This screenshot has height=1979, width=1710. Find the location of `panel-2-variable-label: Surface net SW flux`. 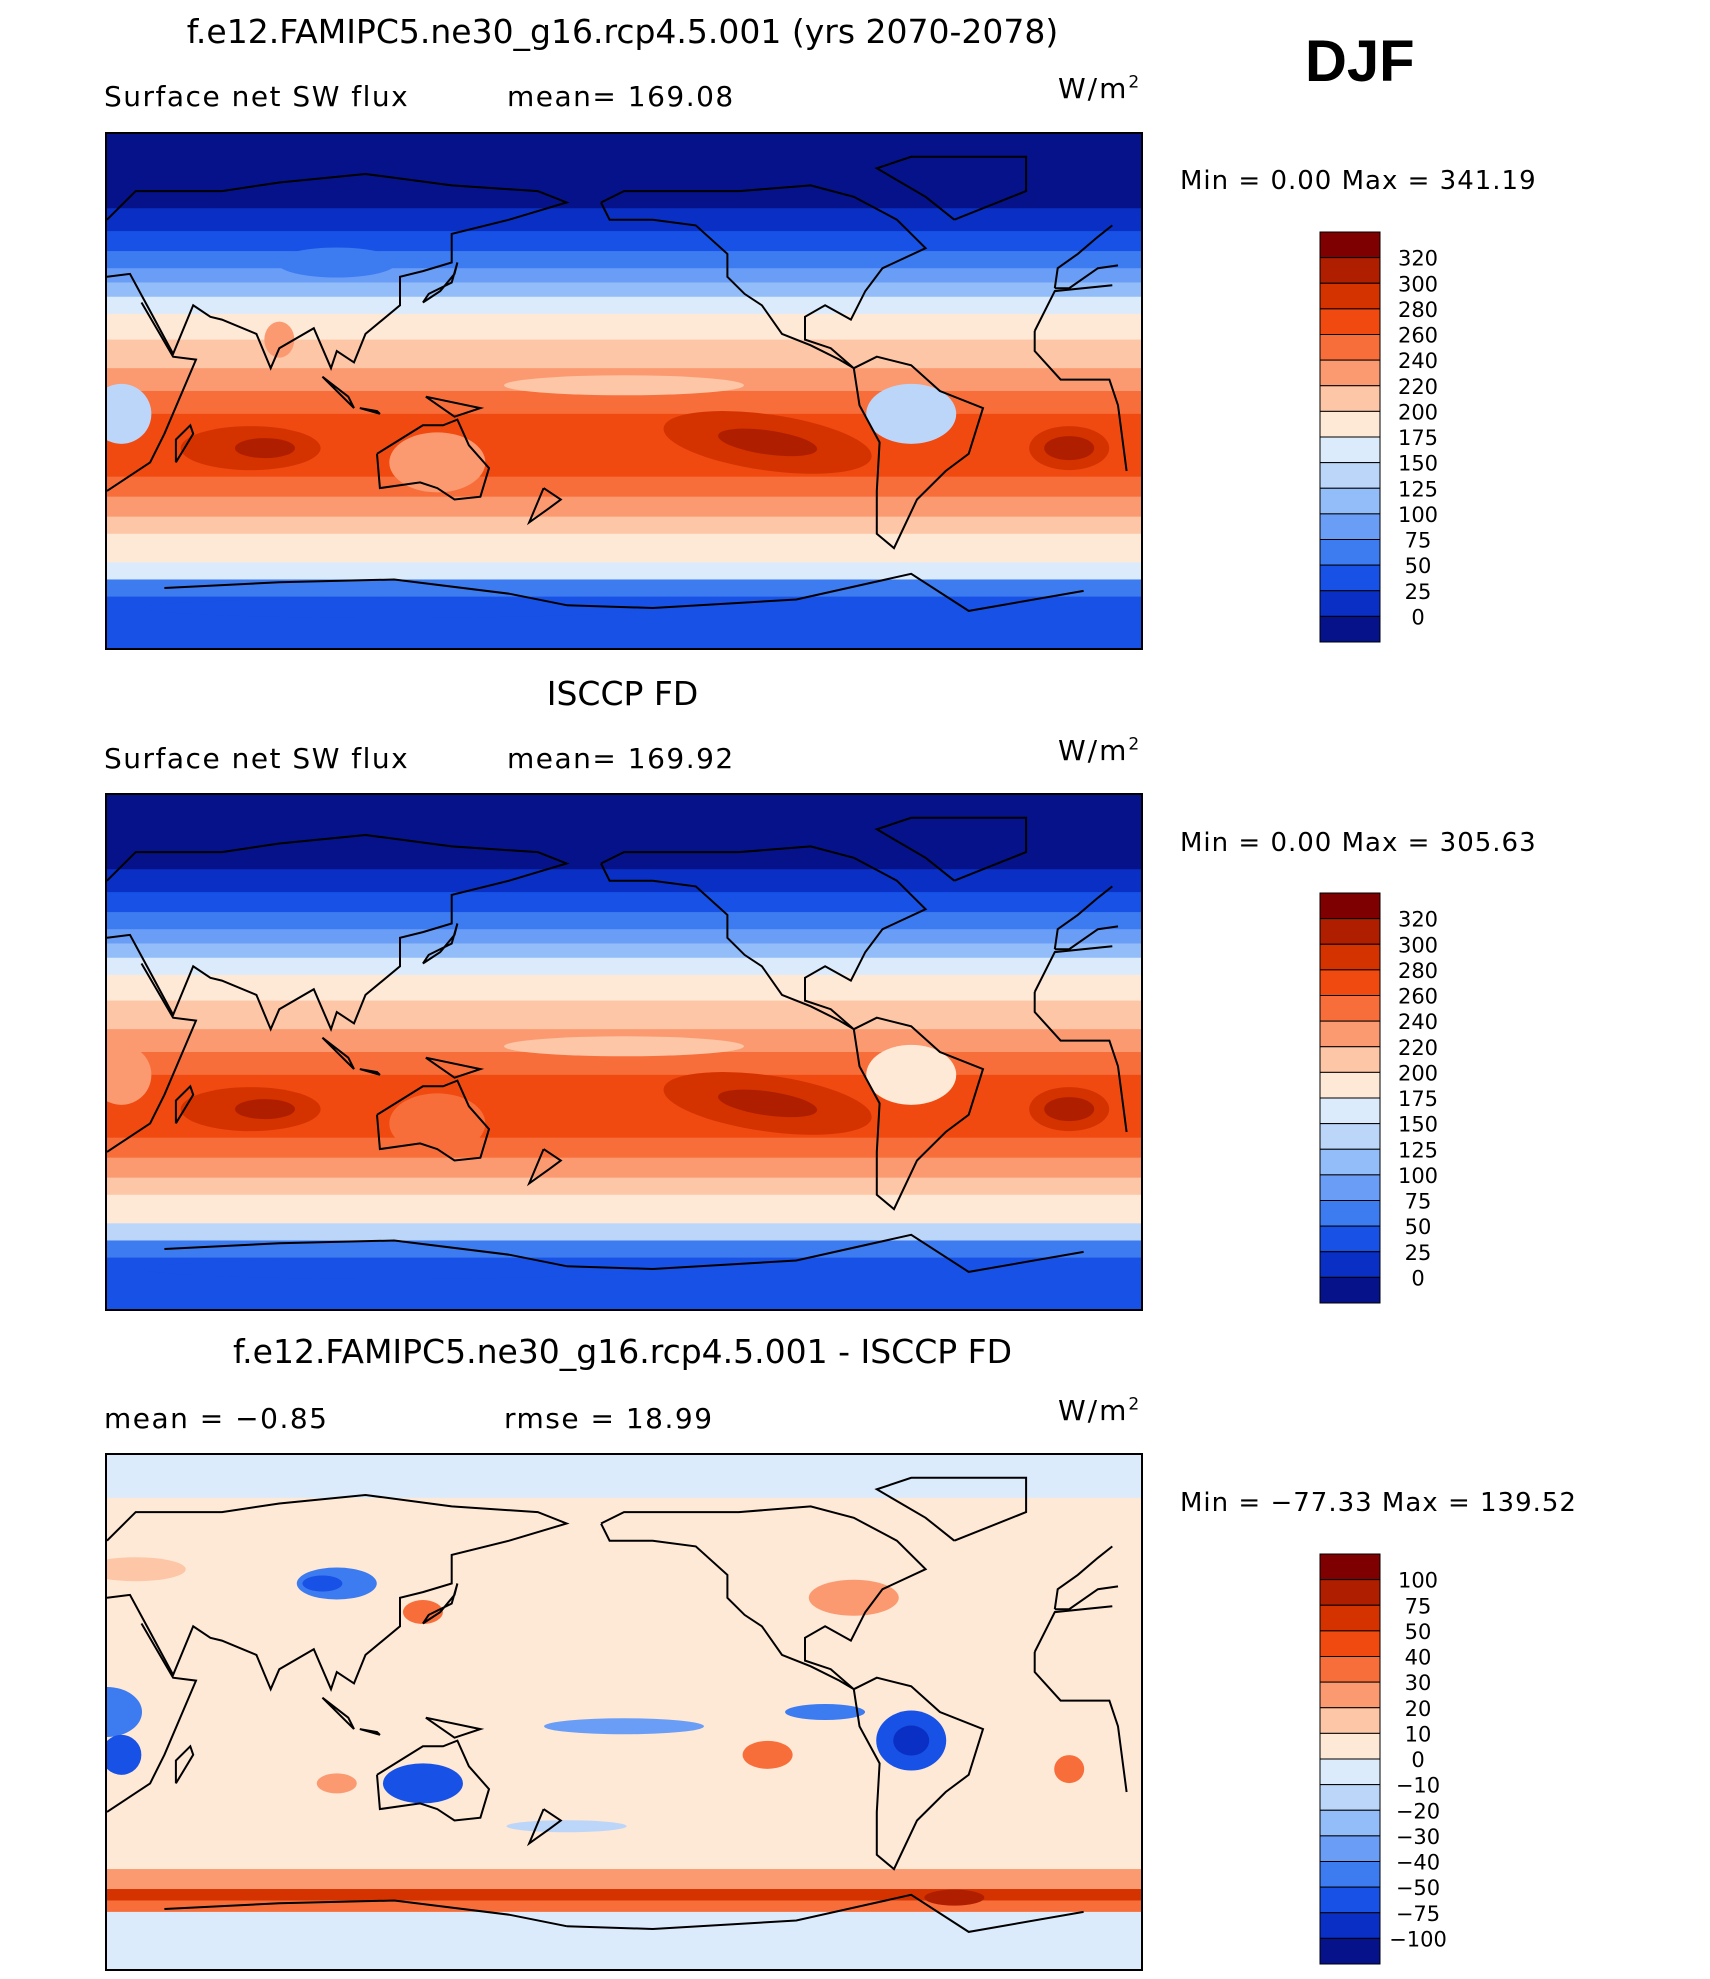

panel-2-variable-label: Surface net SW flux is located at coordinates (257, 758).